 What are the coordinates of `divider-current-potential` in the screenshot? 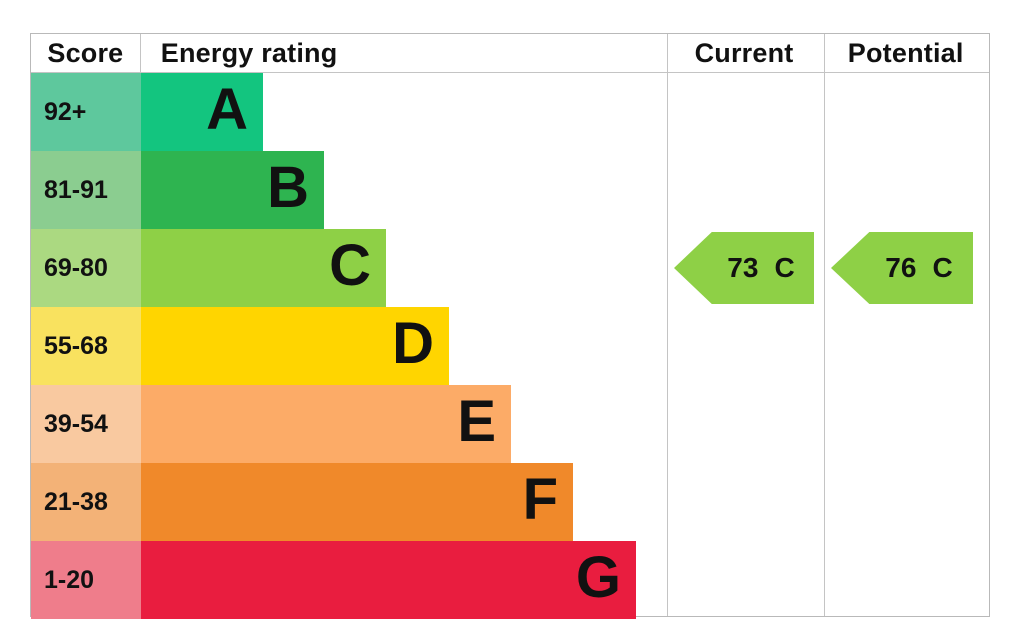 It's located at (824, 325).